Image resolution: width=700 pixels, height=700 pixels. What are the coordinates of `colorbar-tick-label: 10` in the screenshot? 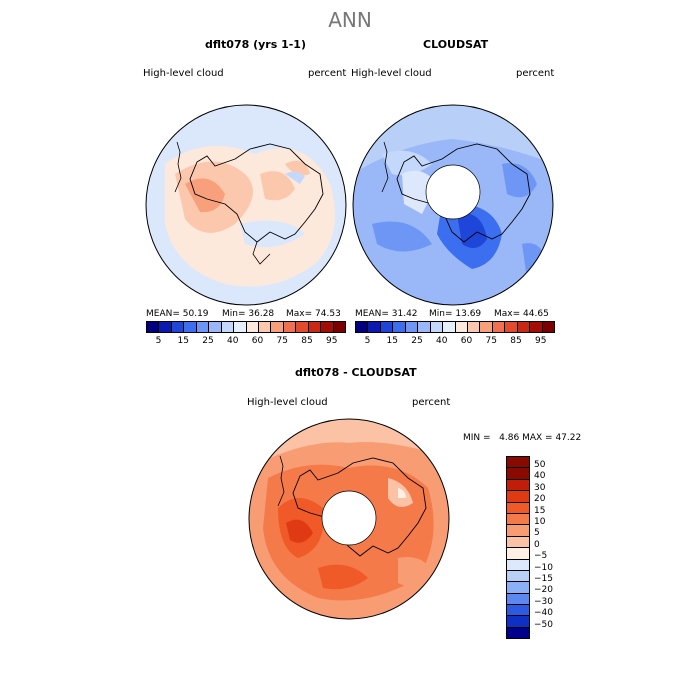 It's located at (540, 522).